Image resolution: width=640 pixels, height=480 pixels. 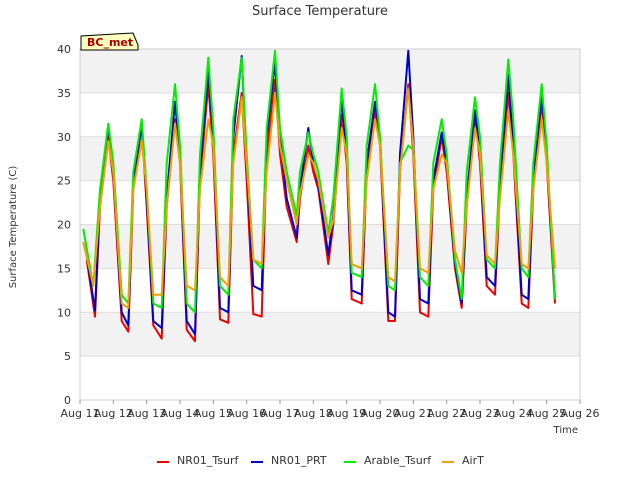 What do you see at coordinates (64, 137) in the screenshot?
I see `y-tick-label: 30` at bounding box center [64, 137].